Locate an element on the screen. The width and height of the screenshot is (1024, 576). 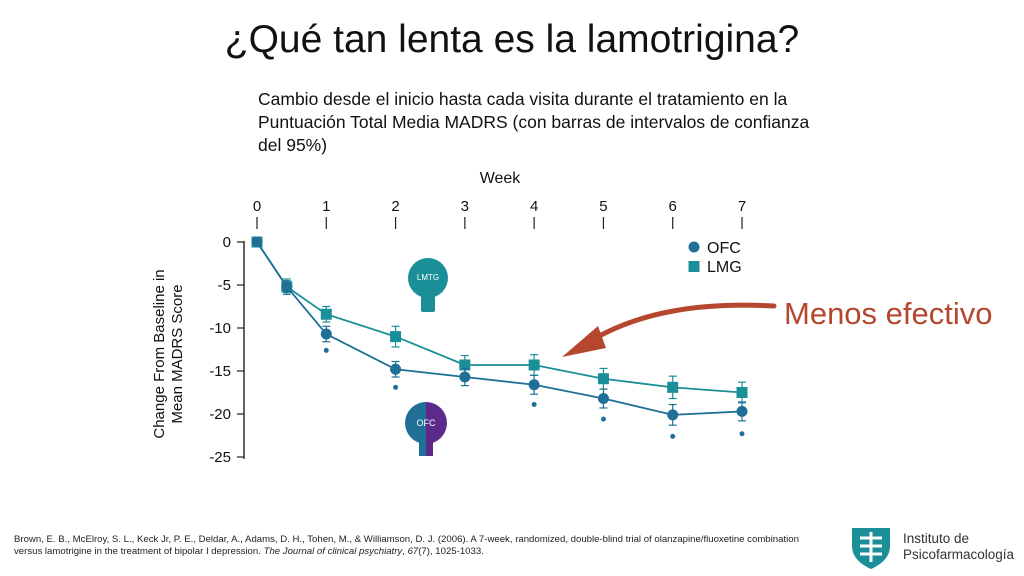
x-tick-label: 2 is located at coordinates (395, 206).